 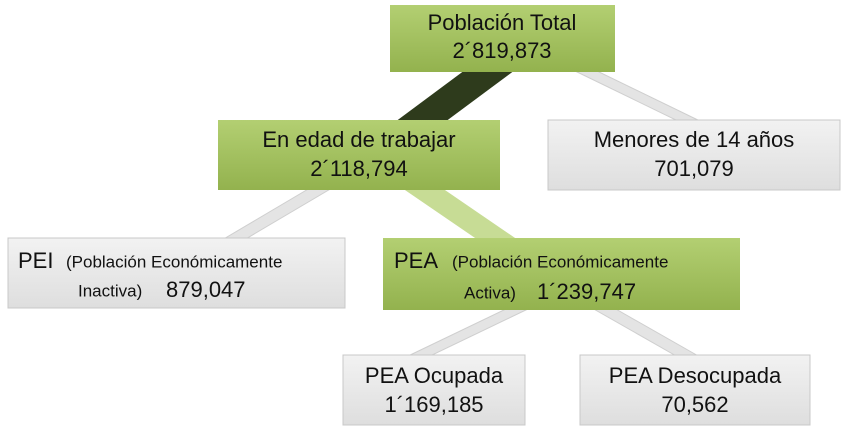 I want to click on node-desc: Activa), so click(x=490, y=292).